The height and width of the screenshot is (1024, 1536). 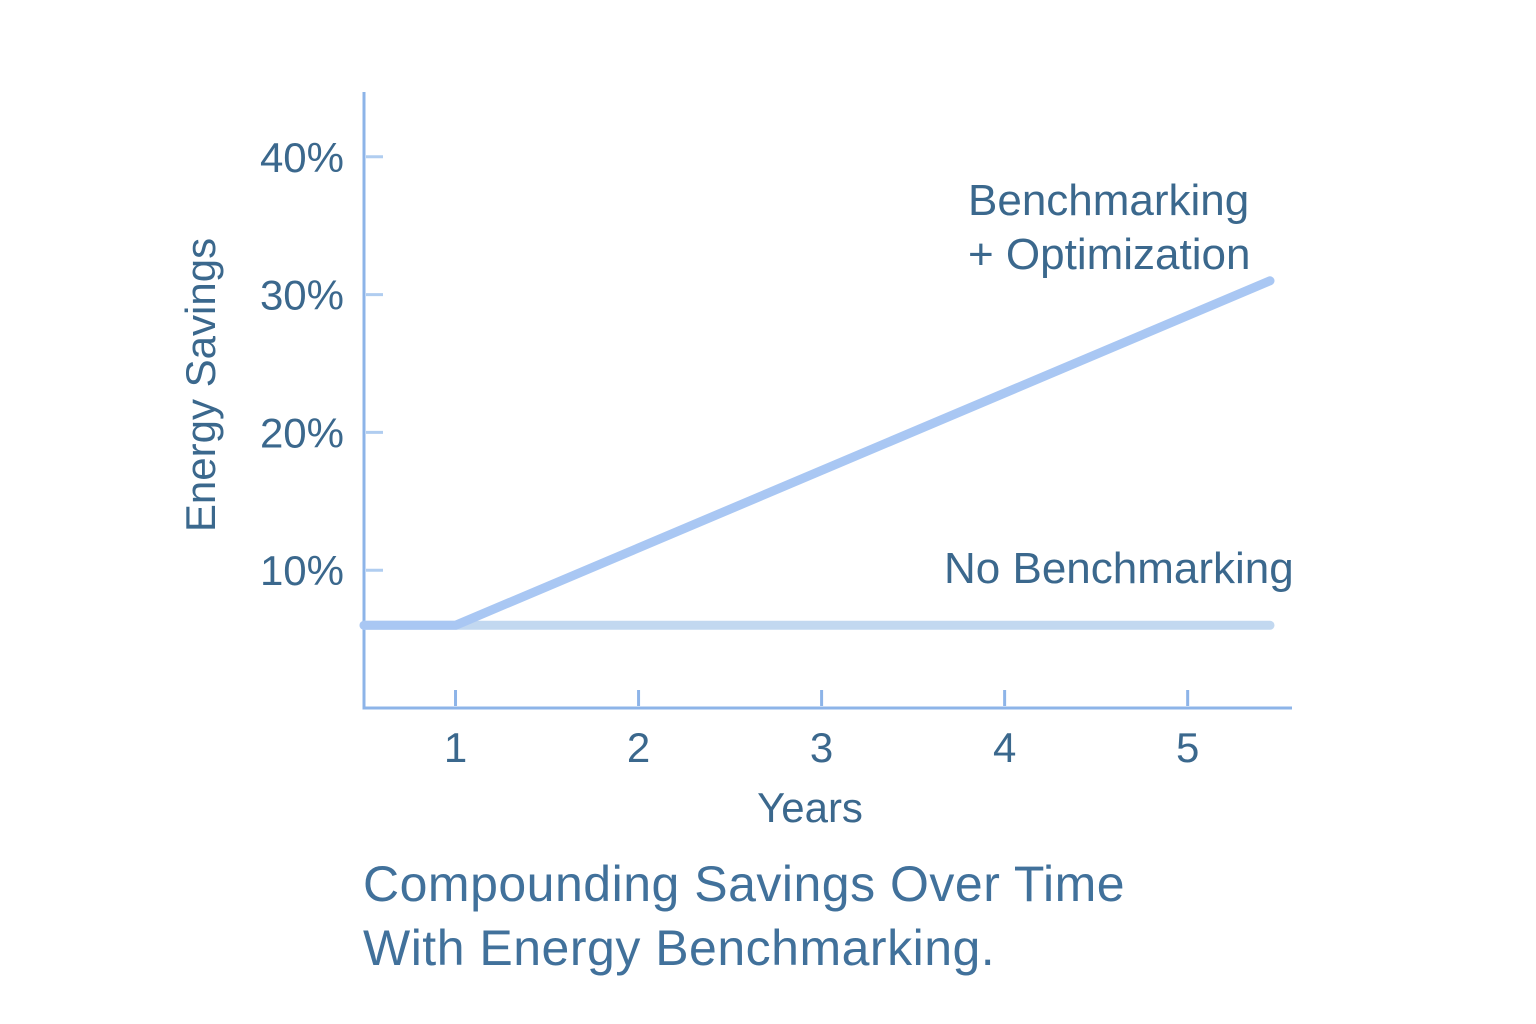 What do you see at coordinates (302, 295) in the screenshot?
I see `y-tick-label: 30%` at bounding box center [302, 295].